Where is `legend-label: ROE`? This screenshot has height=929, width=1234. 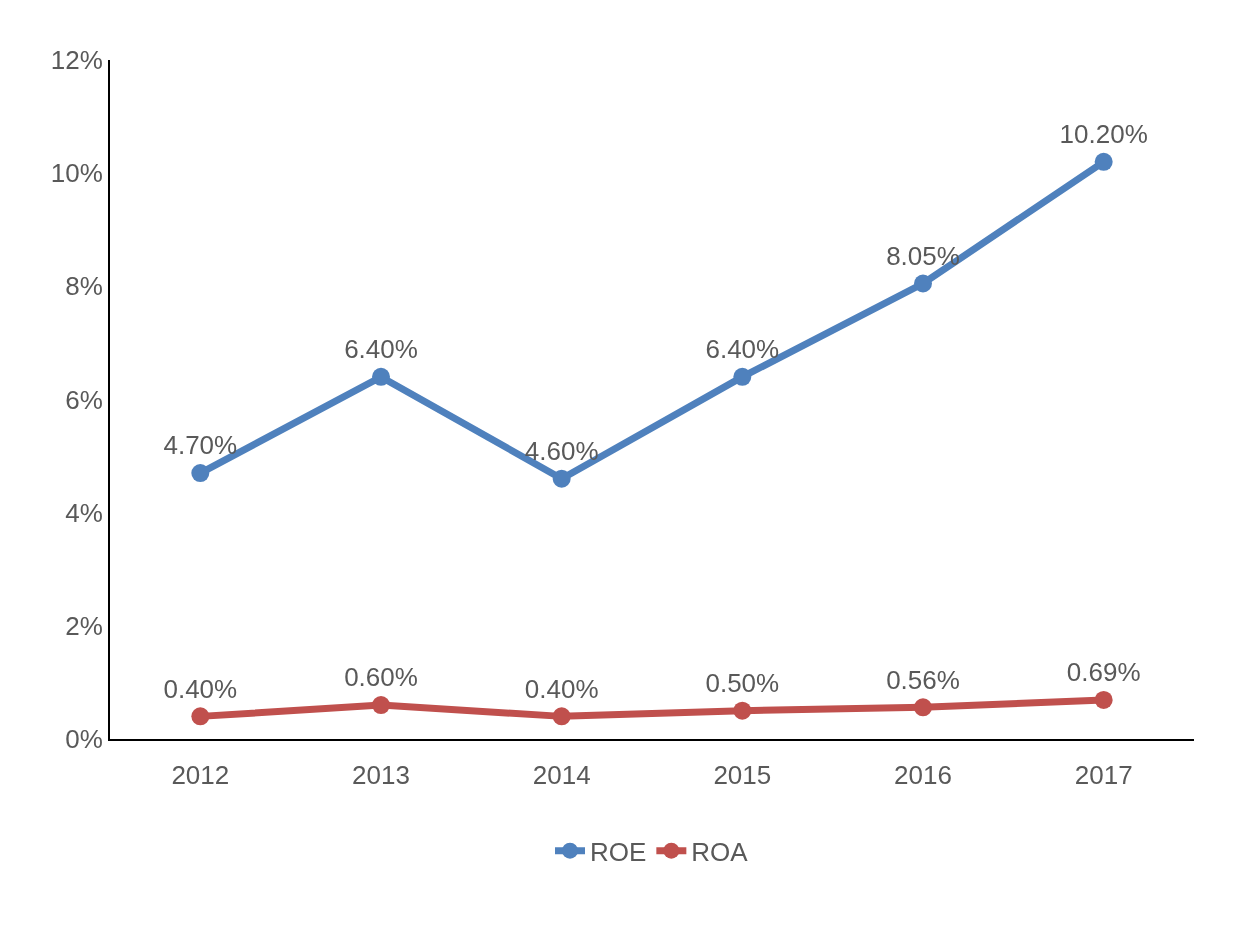 legend-label: ROE is located at coordinates (618, 851).